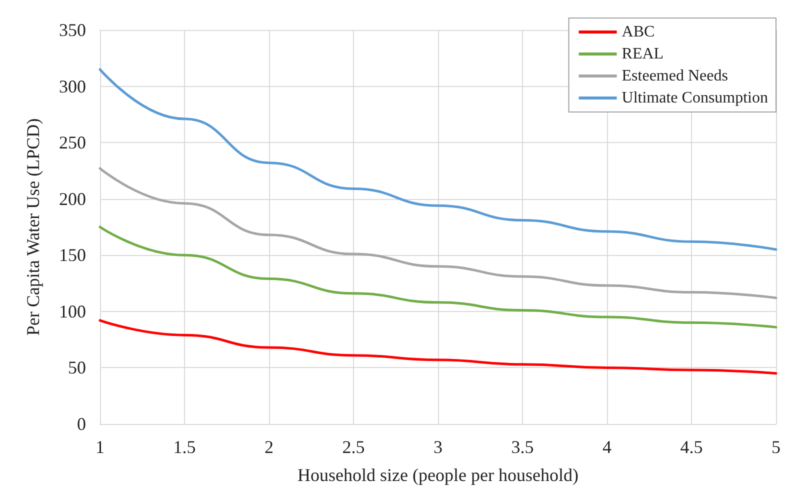 The image size is (806, 500). Describe the element at coordinates (607, 447) in the screenshot. I see `x-tick-label: 4` at that location.